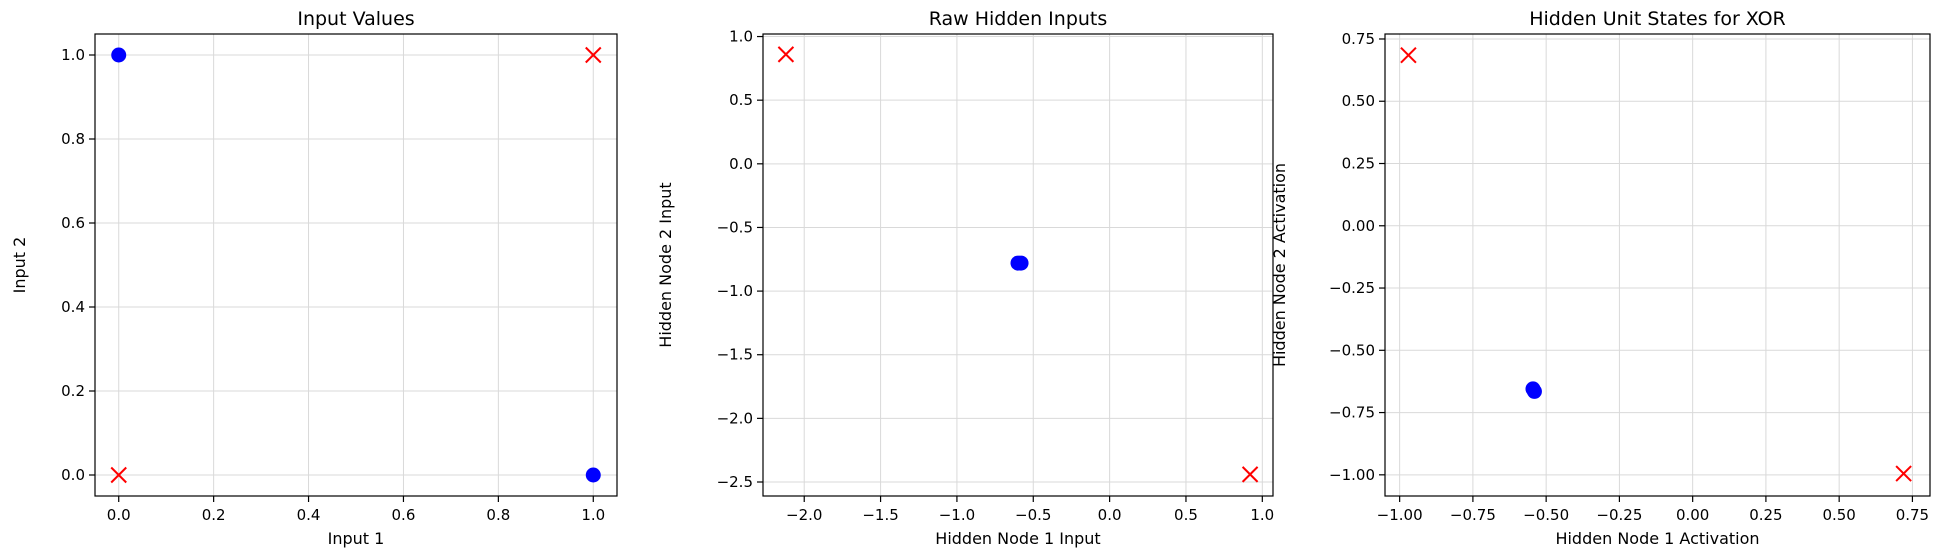 The image size is (1941, 560). Describe the element at coordinates (73, 391) in the screenshot. I see `y-tick-label: 0.2` at that location.